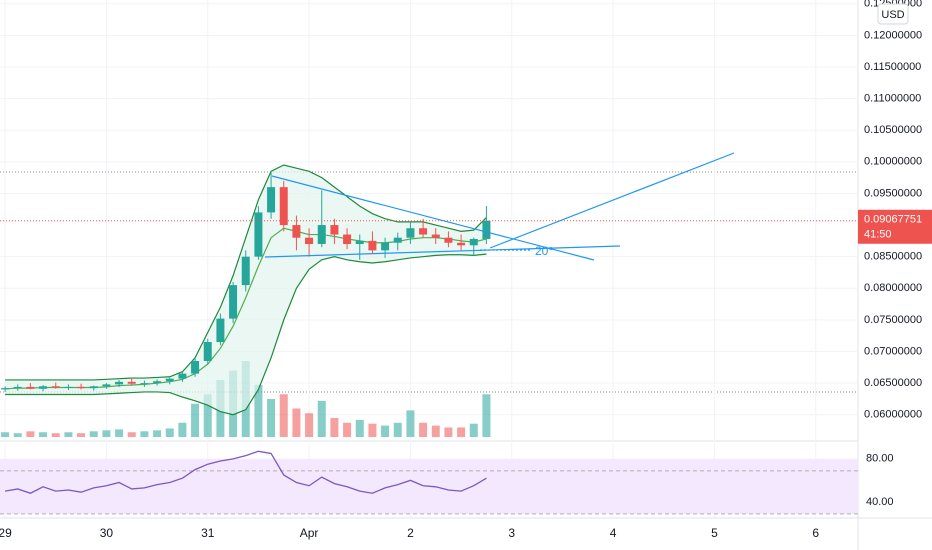  What do you see at coordinates (893, 162) in the screenshot?
I see `y-tick-label: 0.10000000` at bounding box center [893, 162].